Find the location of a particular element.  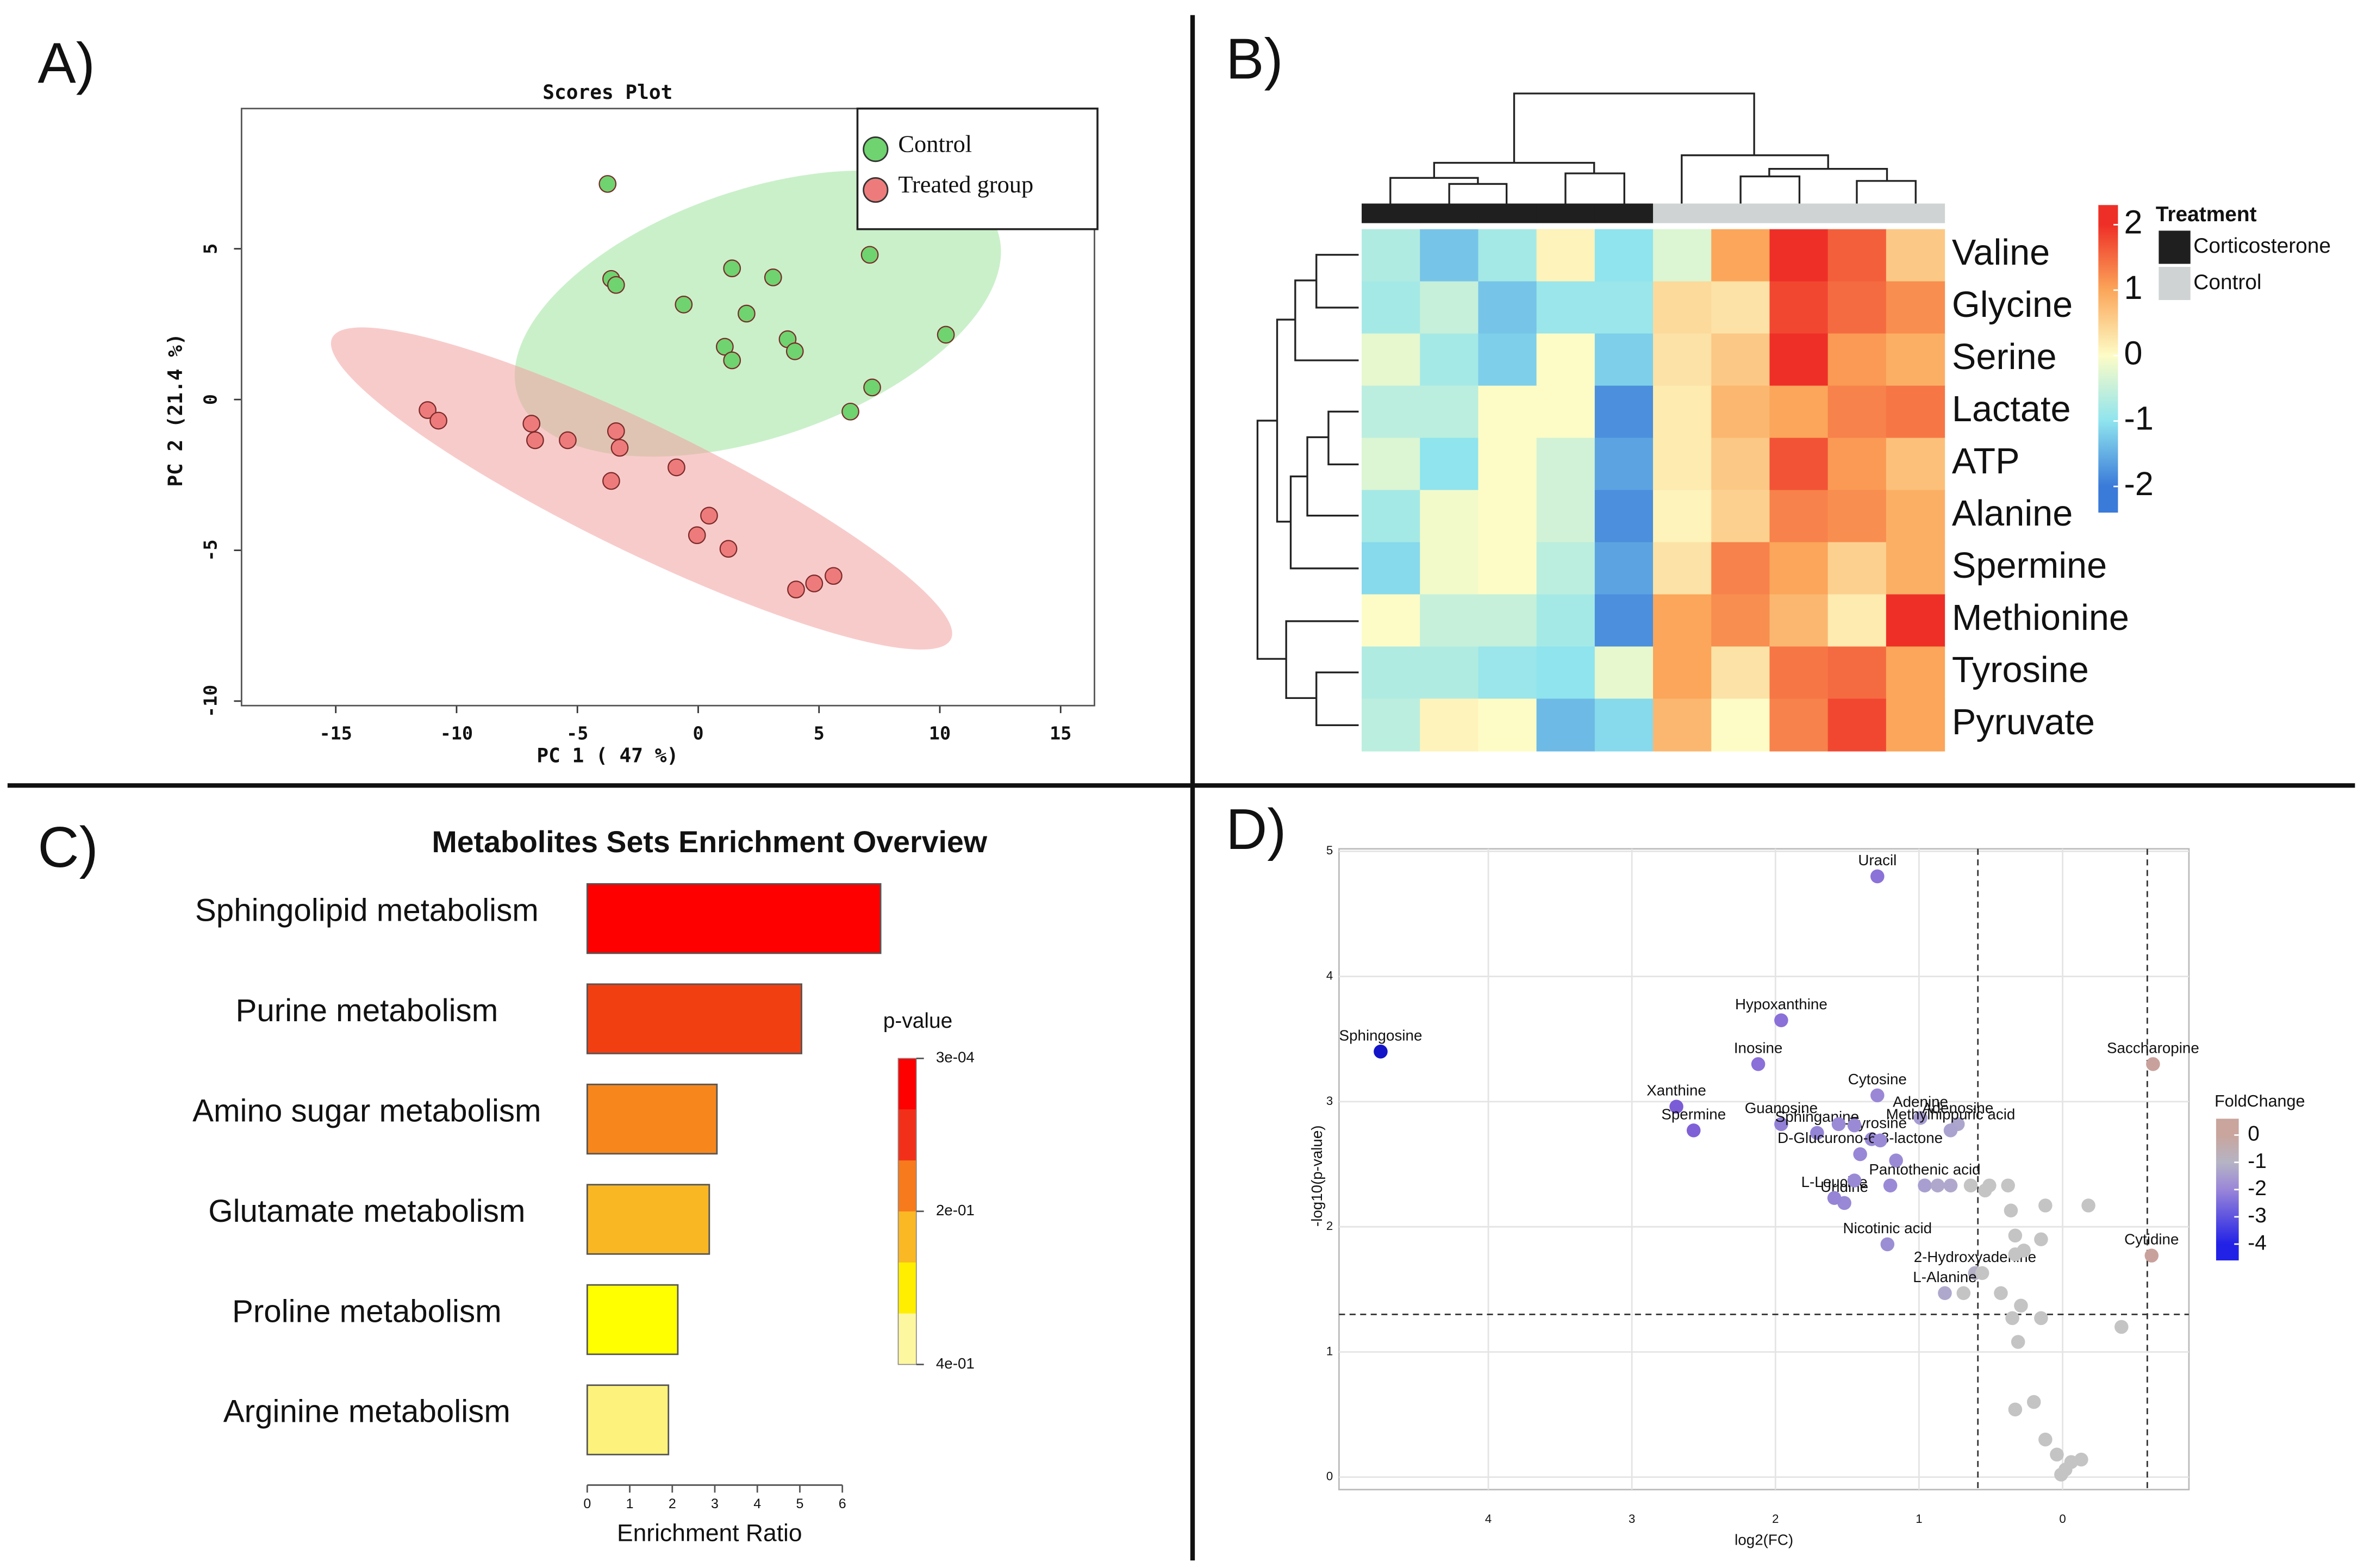

panel-label: D) is located at coordinates (1256, 829).